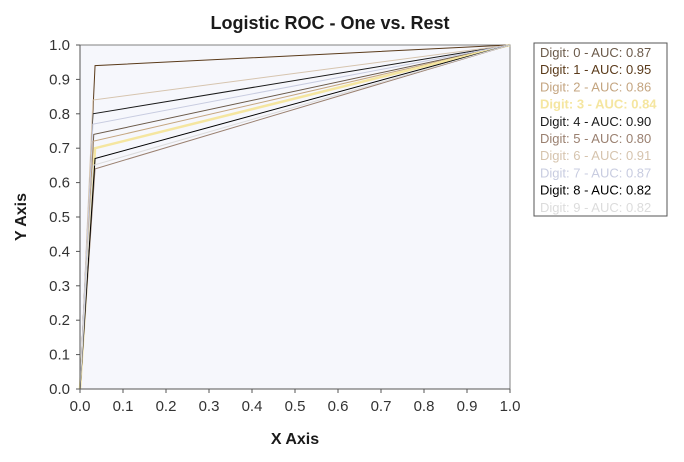 The height and width of the screenshot is (462, 684). What do you see at coordinates (338, 406) in the screenshot?
I see `x-tick-label: 0.6` at bounding box center [338, 406].